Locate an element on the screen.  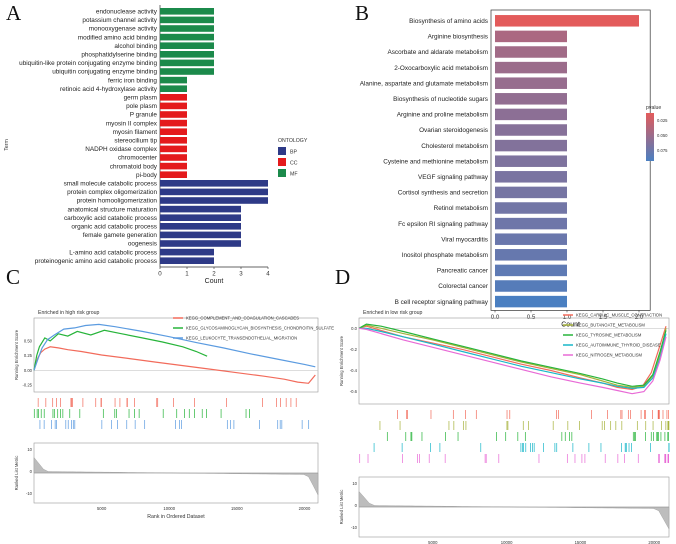
a-term-label: retinoic acid 4-hydroxylase activity is located at coordinates (109, 89).